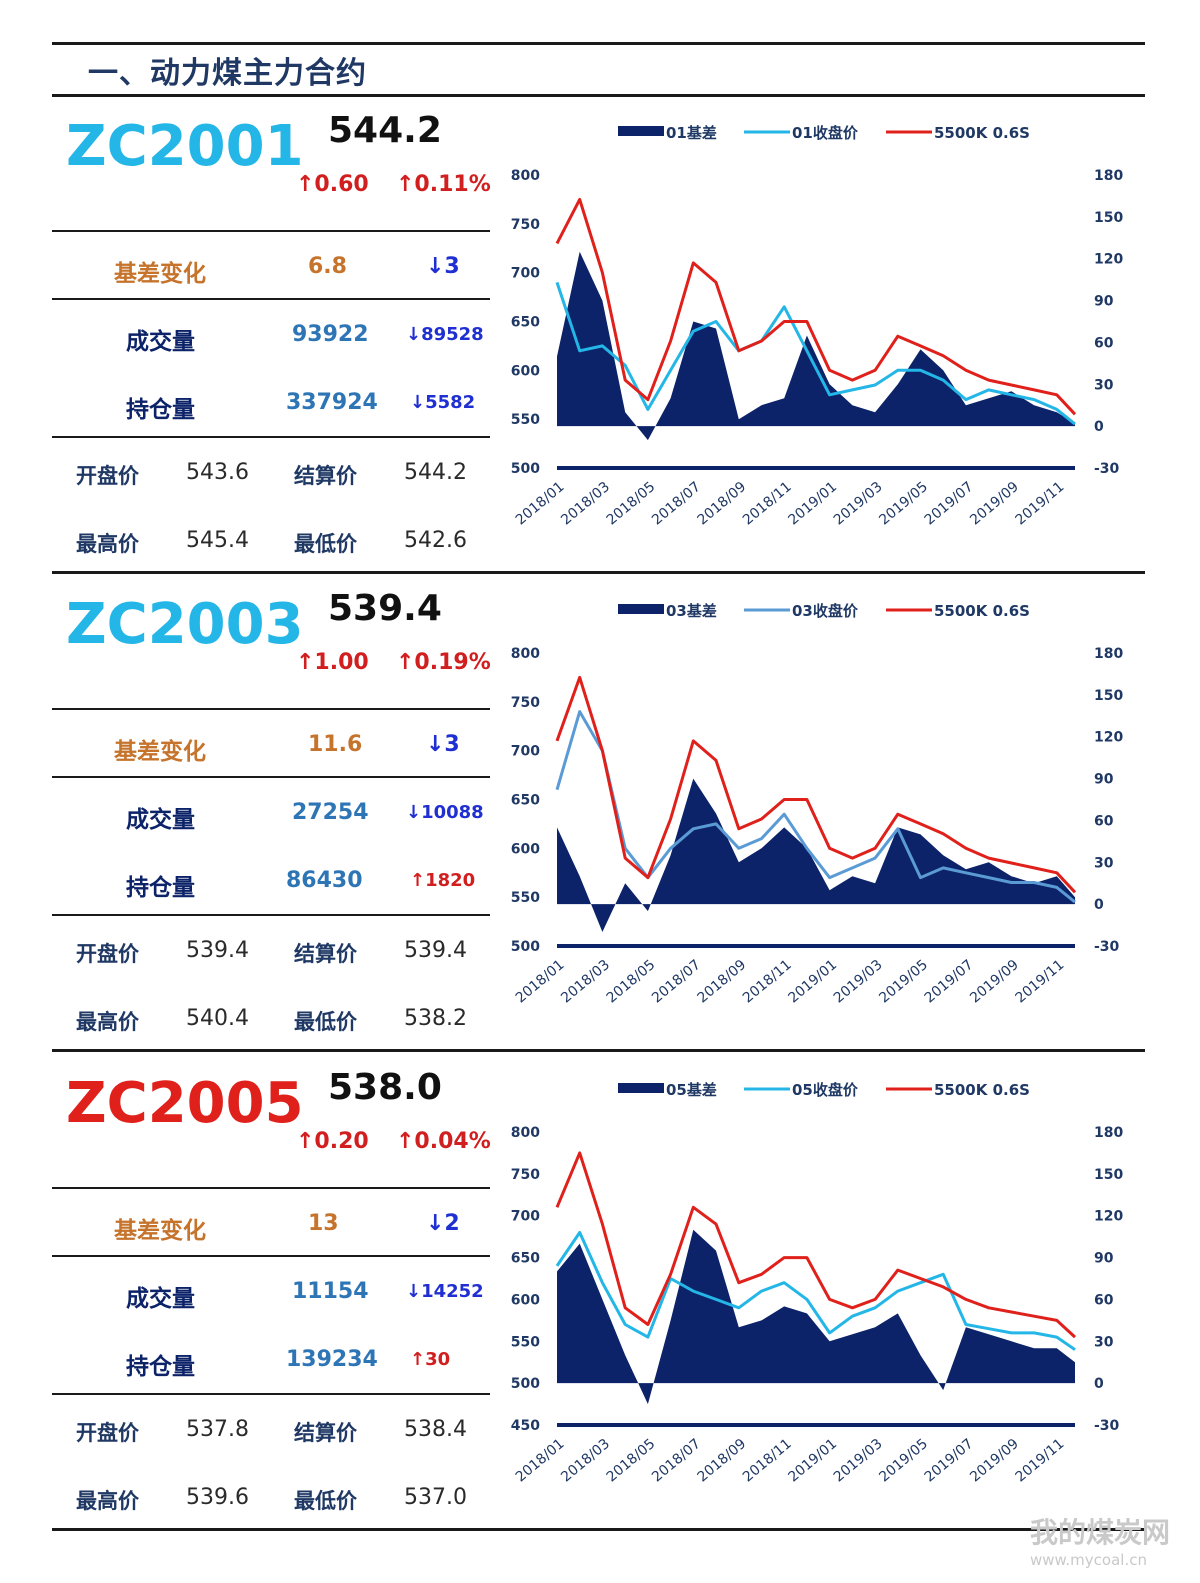 The height and width of the screenshot is (1583, 1200). I want to click on settle-value: 544.2, so click(435, 472).